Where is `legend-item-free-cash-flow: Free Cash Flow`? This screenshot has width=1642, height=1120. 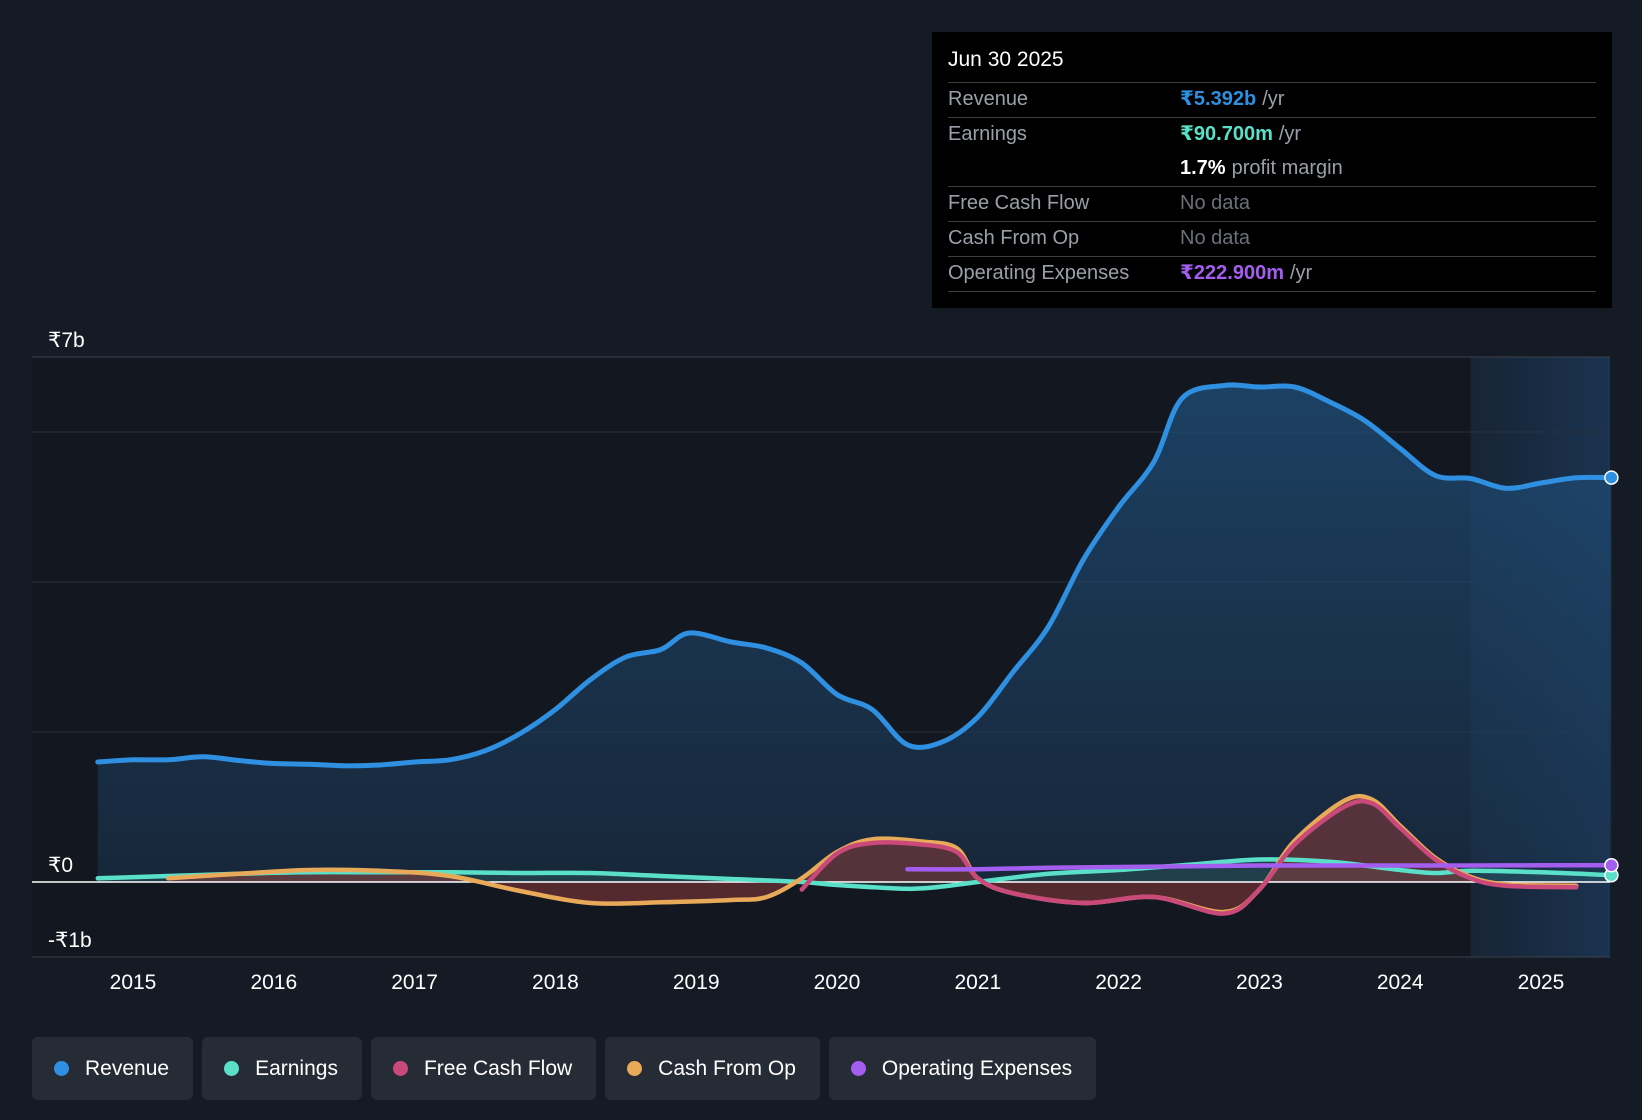
legend-item-free-cash-flow: Free Cash Flow is located at coordinates (483, 1068).